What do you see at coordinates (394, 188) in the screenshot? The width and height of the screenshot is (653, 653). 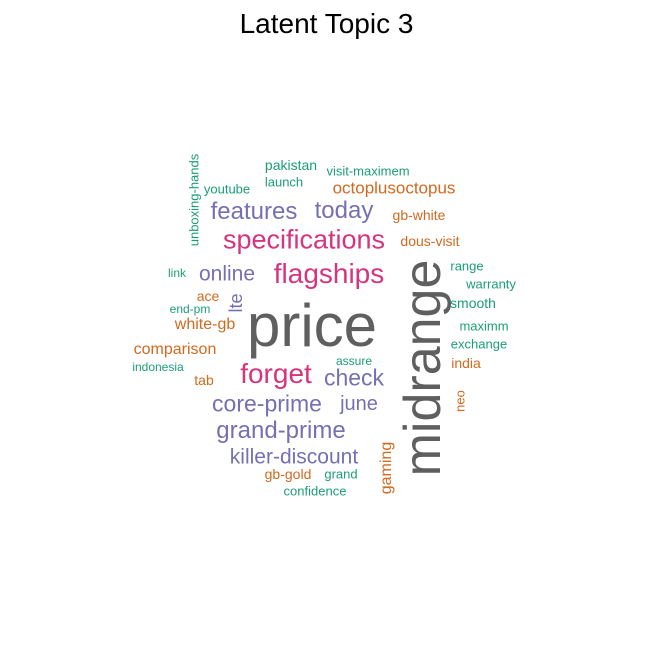 I see `word-octoplusoctopus: octoplusoctopus` at bounding box center [394, 188].